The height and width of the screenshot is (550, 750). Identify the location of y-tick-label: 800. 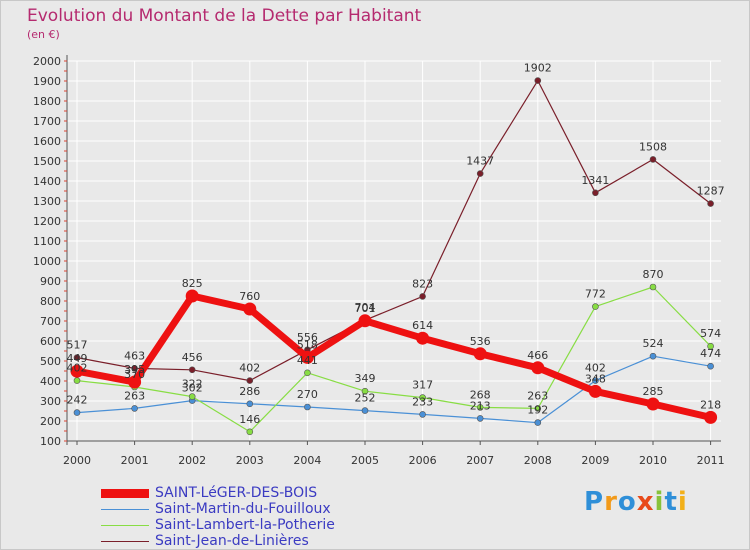
(50, 301).